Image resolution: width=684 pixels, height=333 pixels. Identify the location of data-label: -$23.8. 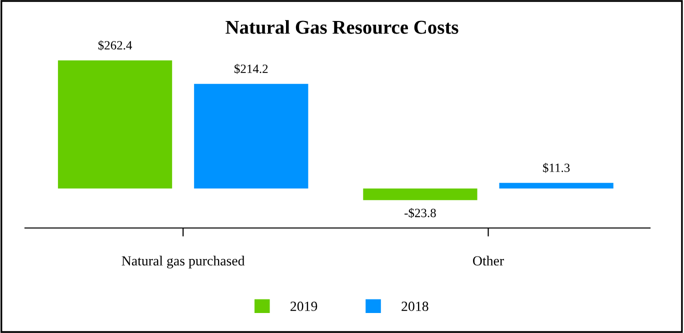
(420, 213).